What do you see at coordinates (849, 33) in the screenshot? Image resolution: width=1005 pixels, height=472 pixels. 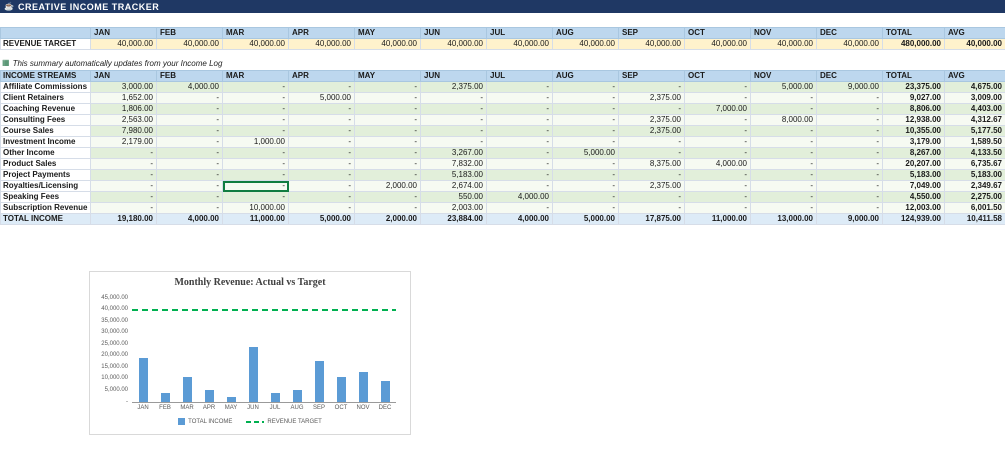 I see `month-header-dec: DEC` at bounding box center [849, 33].